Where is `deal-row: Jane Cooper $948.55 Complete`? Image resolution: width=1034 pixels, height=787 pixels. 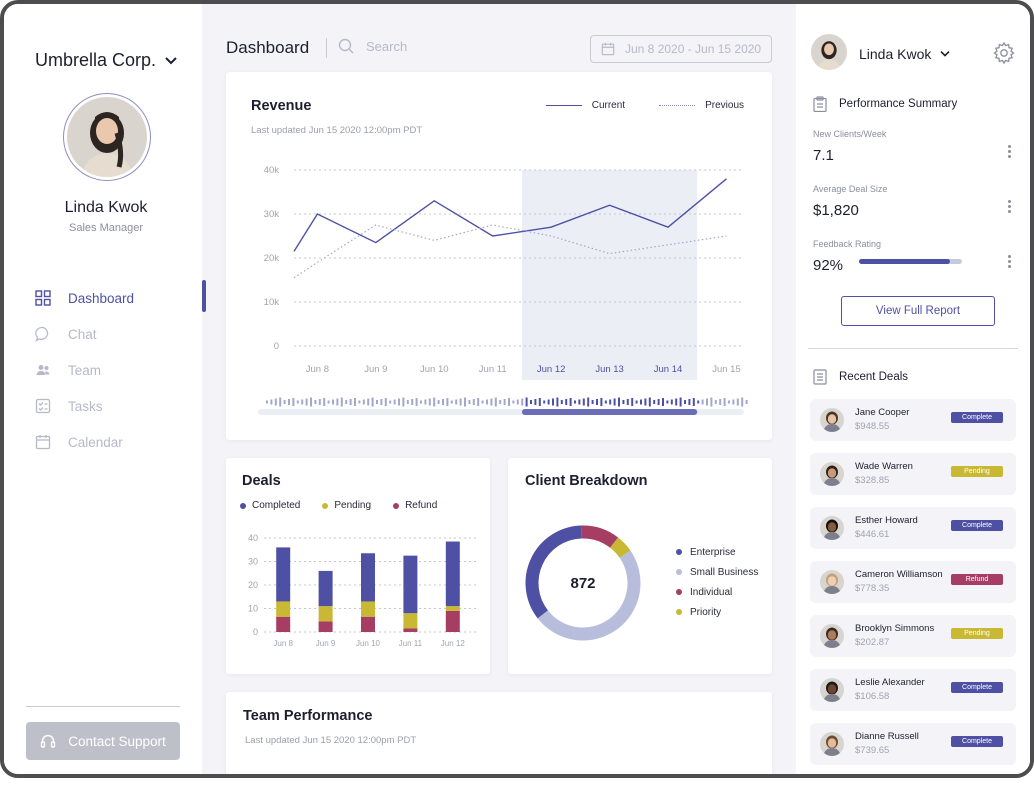
deal-row: Jane Cooper $948.55 Complete is located at coordinates (913, 420).